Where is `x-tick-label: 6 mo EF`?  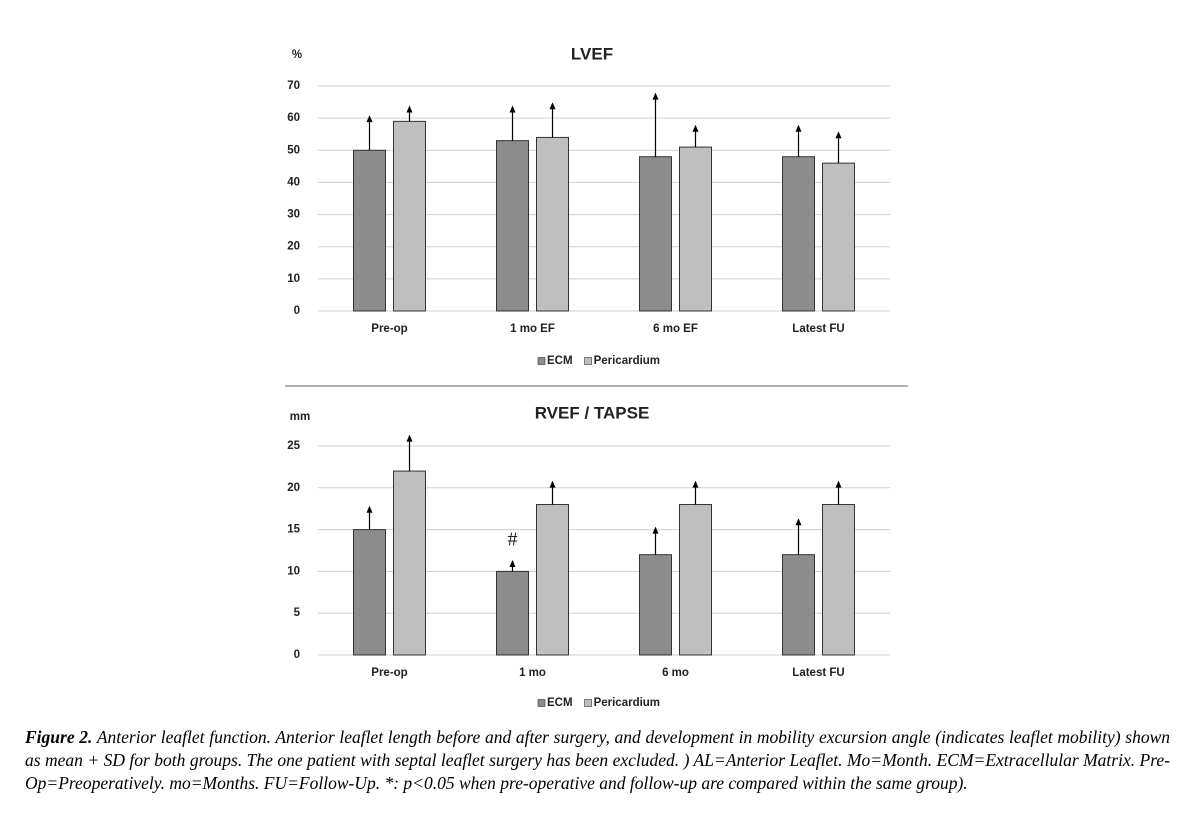
x-tick-label: 6 mo EF is located at coordinates (675, 329).